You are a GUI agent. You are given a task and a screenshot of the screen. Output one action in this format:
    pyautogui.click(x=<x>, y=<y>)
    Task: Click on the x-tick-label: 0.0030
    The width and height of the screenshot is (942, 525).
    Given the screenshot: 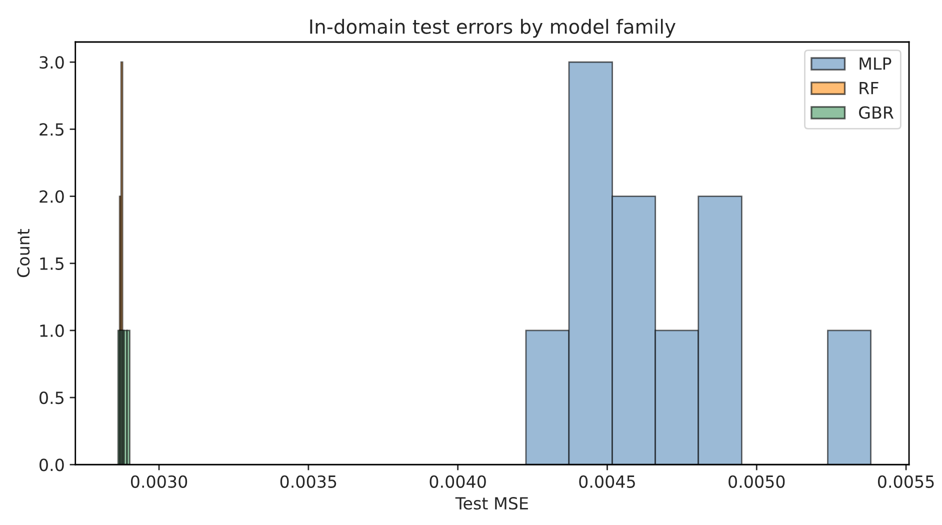 What is the action you would take?
    pyautogui.click(x=159, y=481)
    